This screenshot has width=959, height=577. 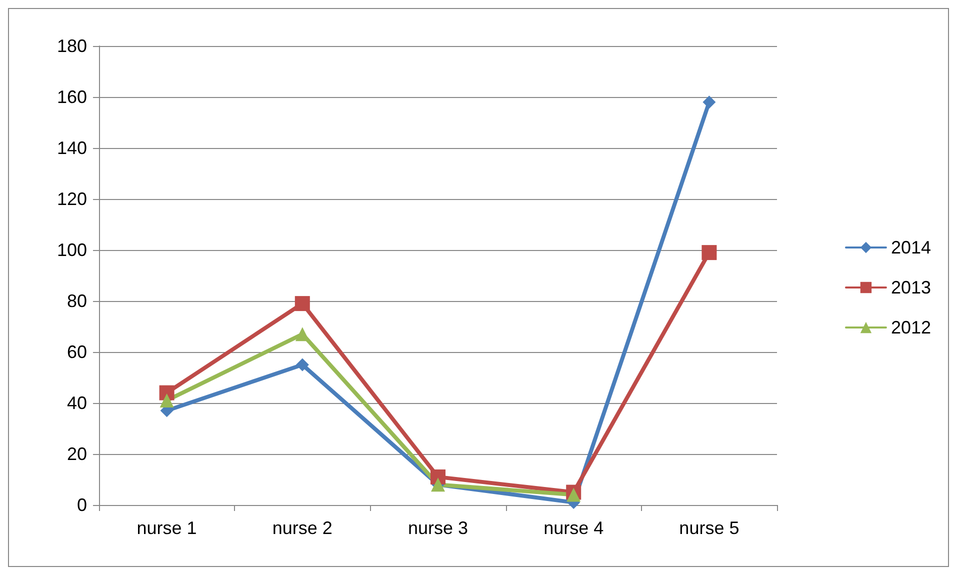 I want to click on x-tick-label: nurse 1, so click(x=166, y=528).